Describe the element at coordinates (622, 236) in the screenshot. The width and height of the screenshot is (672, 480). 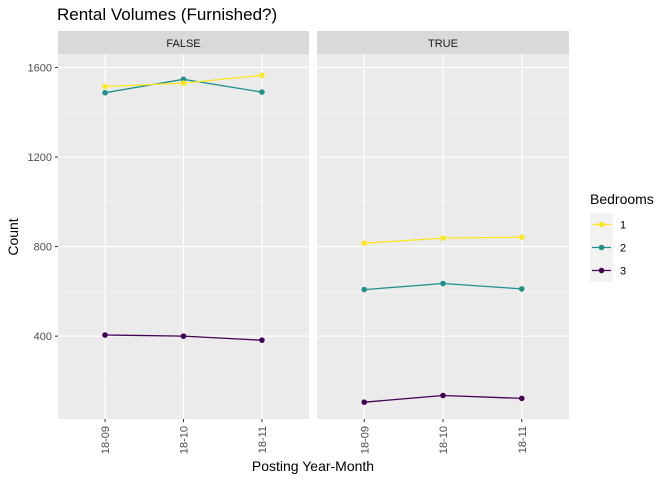
I see `legend: Bedrooms 1 2 3` at that location.